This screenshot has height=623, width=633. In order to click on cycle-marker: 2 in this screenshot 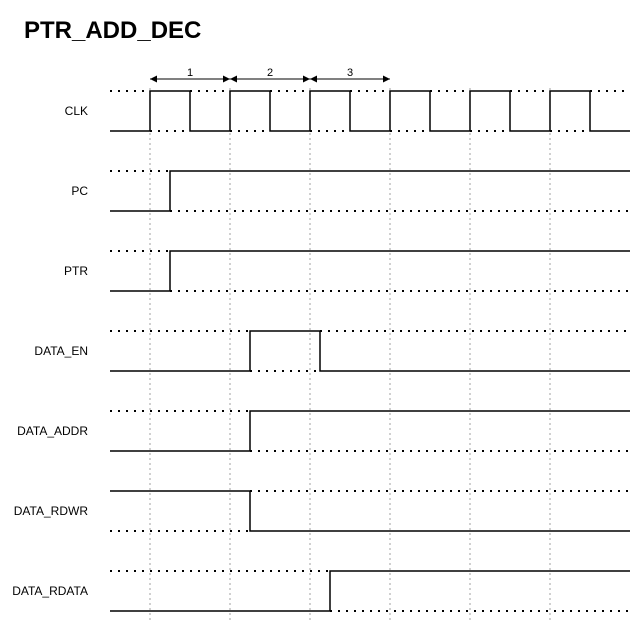, I will do `click(270, 75)`.